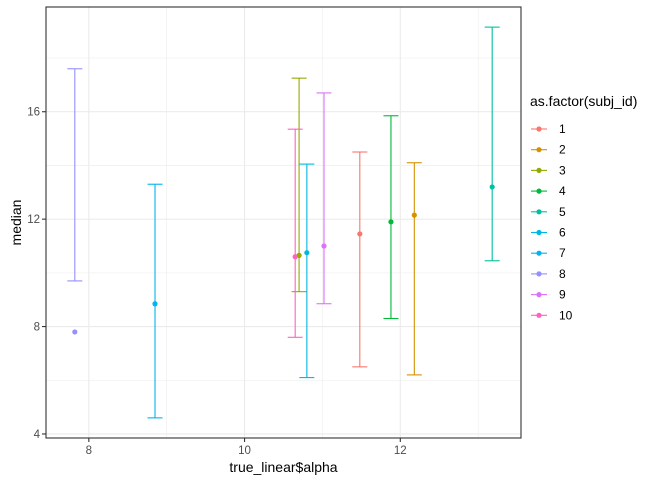  Describe the element at coordinates (562, 274) in the screenshot. I see `legend-label-8: 8` at that location.